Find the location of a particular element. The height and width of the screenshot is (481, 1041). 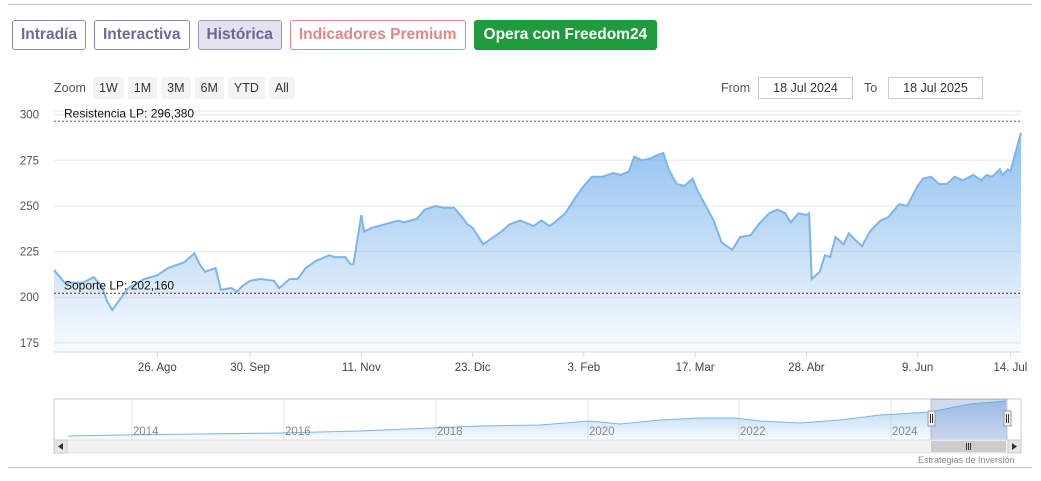

y-tick-label: 175 is located at coordinates (29, 344).